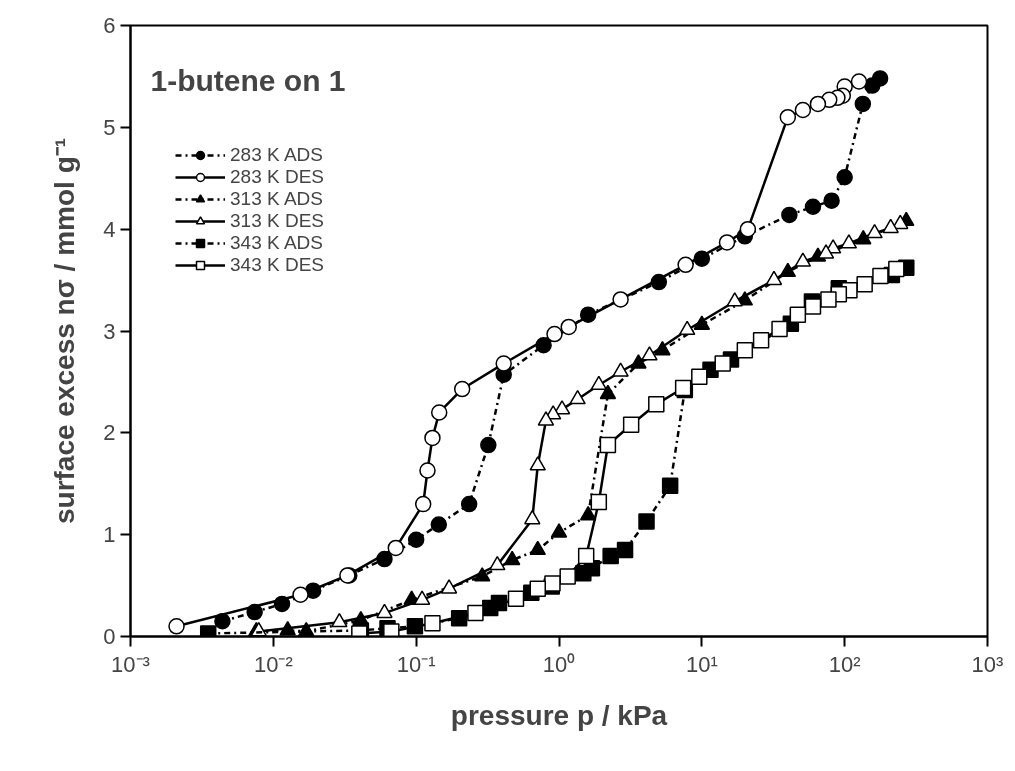 This screenshot has height=771, width=1015. I want to click on y-tick-label: 5, so click(109, 127).